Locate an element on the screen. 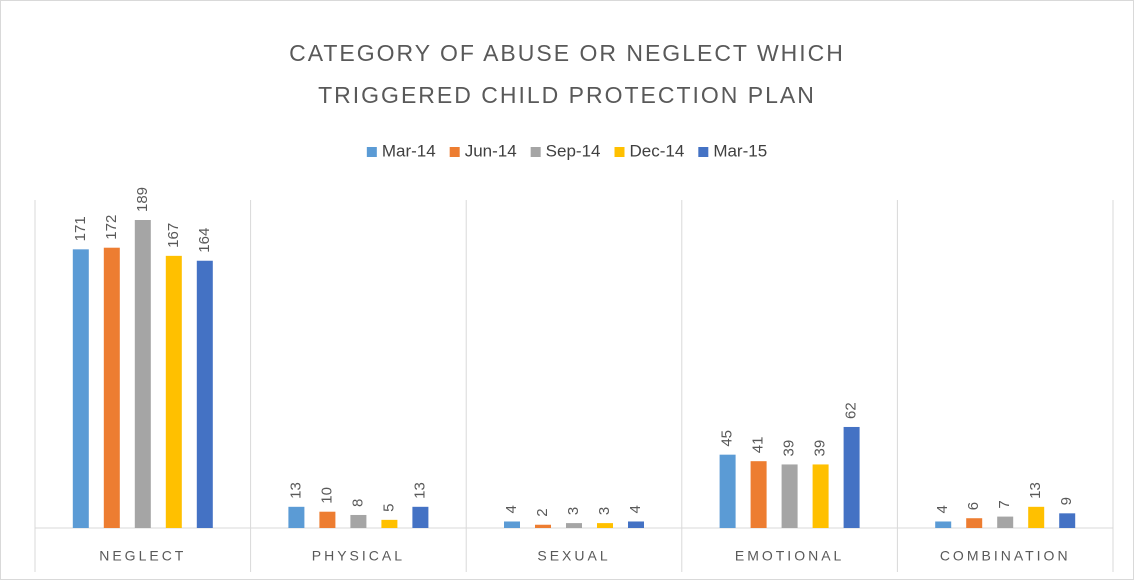 The height and width of the screenshot is (580, 1134). data-label: 164 is located at coordinates (204, 240).